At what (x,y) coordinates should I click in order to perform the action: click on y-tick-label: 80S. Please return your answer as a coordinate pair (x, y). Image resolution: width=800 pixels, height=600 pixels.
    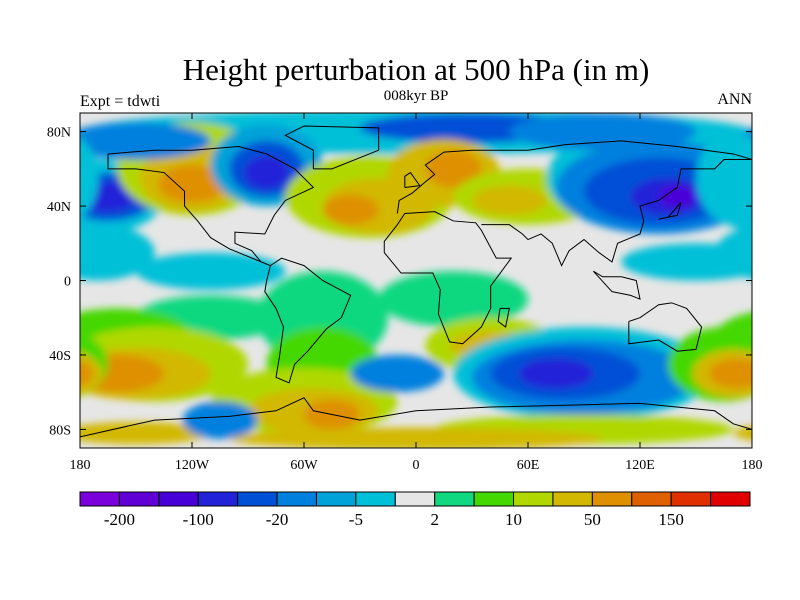
    Looking at the image, I should click on (60, 430).